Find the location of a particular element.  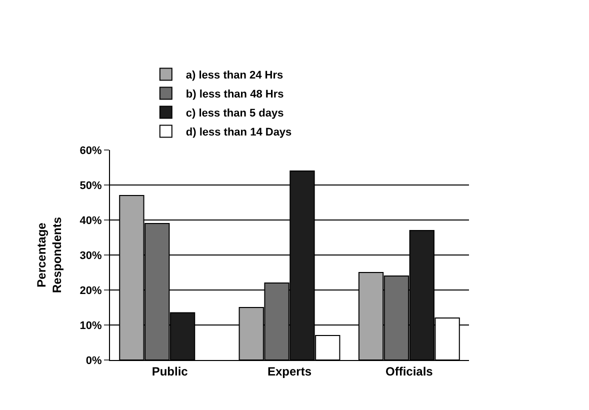

y-tick-label: 20% is located at coordinates (91, 290).